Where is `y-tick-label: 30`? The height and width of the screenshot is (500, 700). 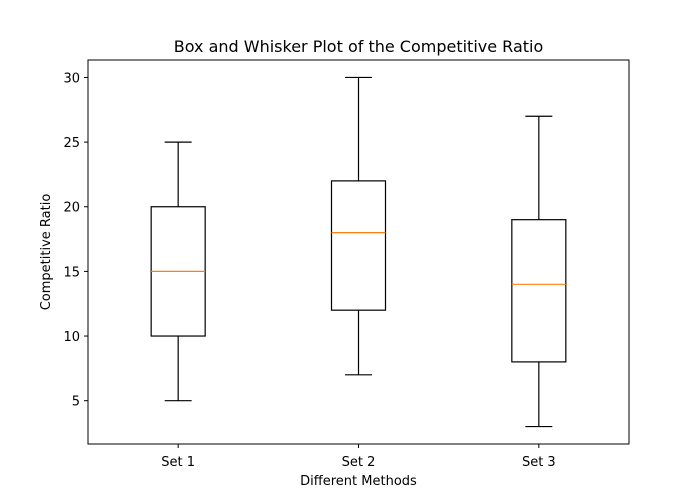 y-tick-label: 30 is located at coordinates (71, 78).